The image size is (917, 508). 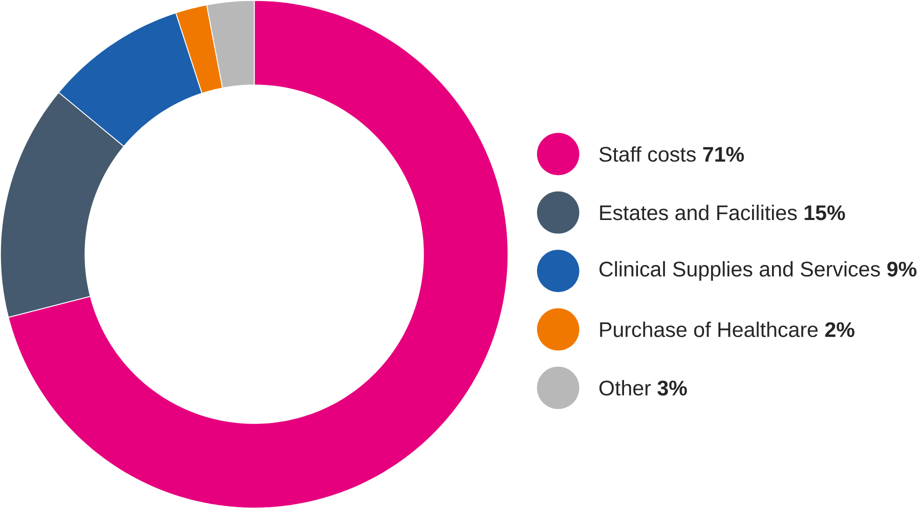 I want to click on data-label: 9%, so click(x=901, y=268).